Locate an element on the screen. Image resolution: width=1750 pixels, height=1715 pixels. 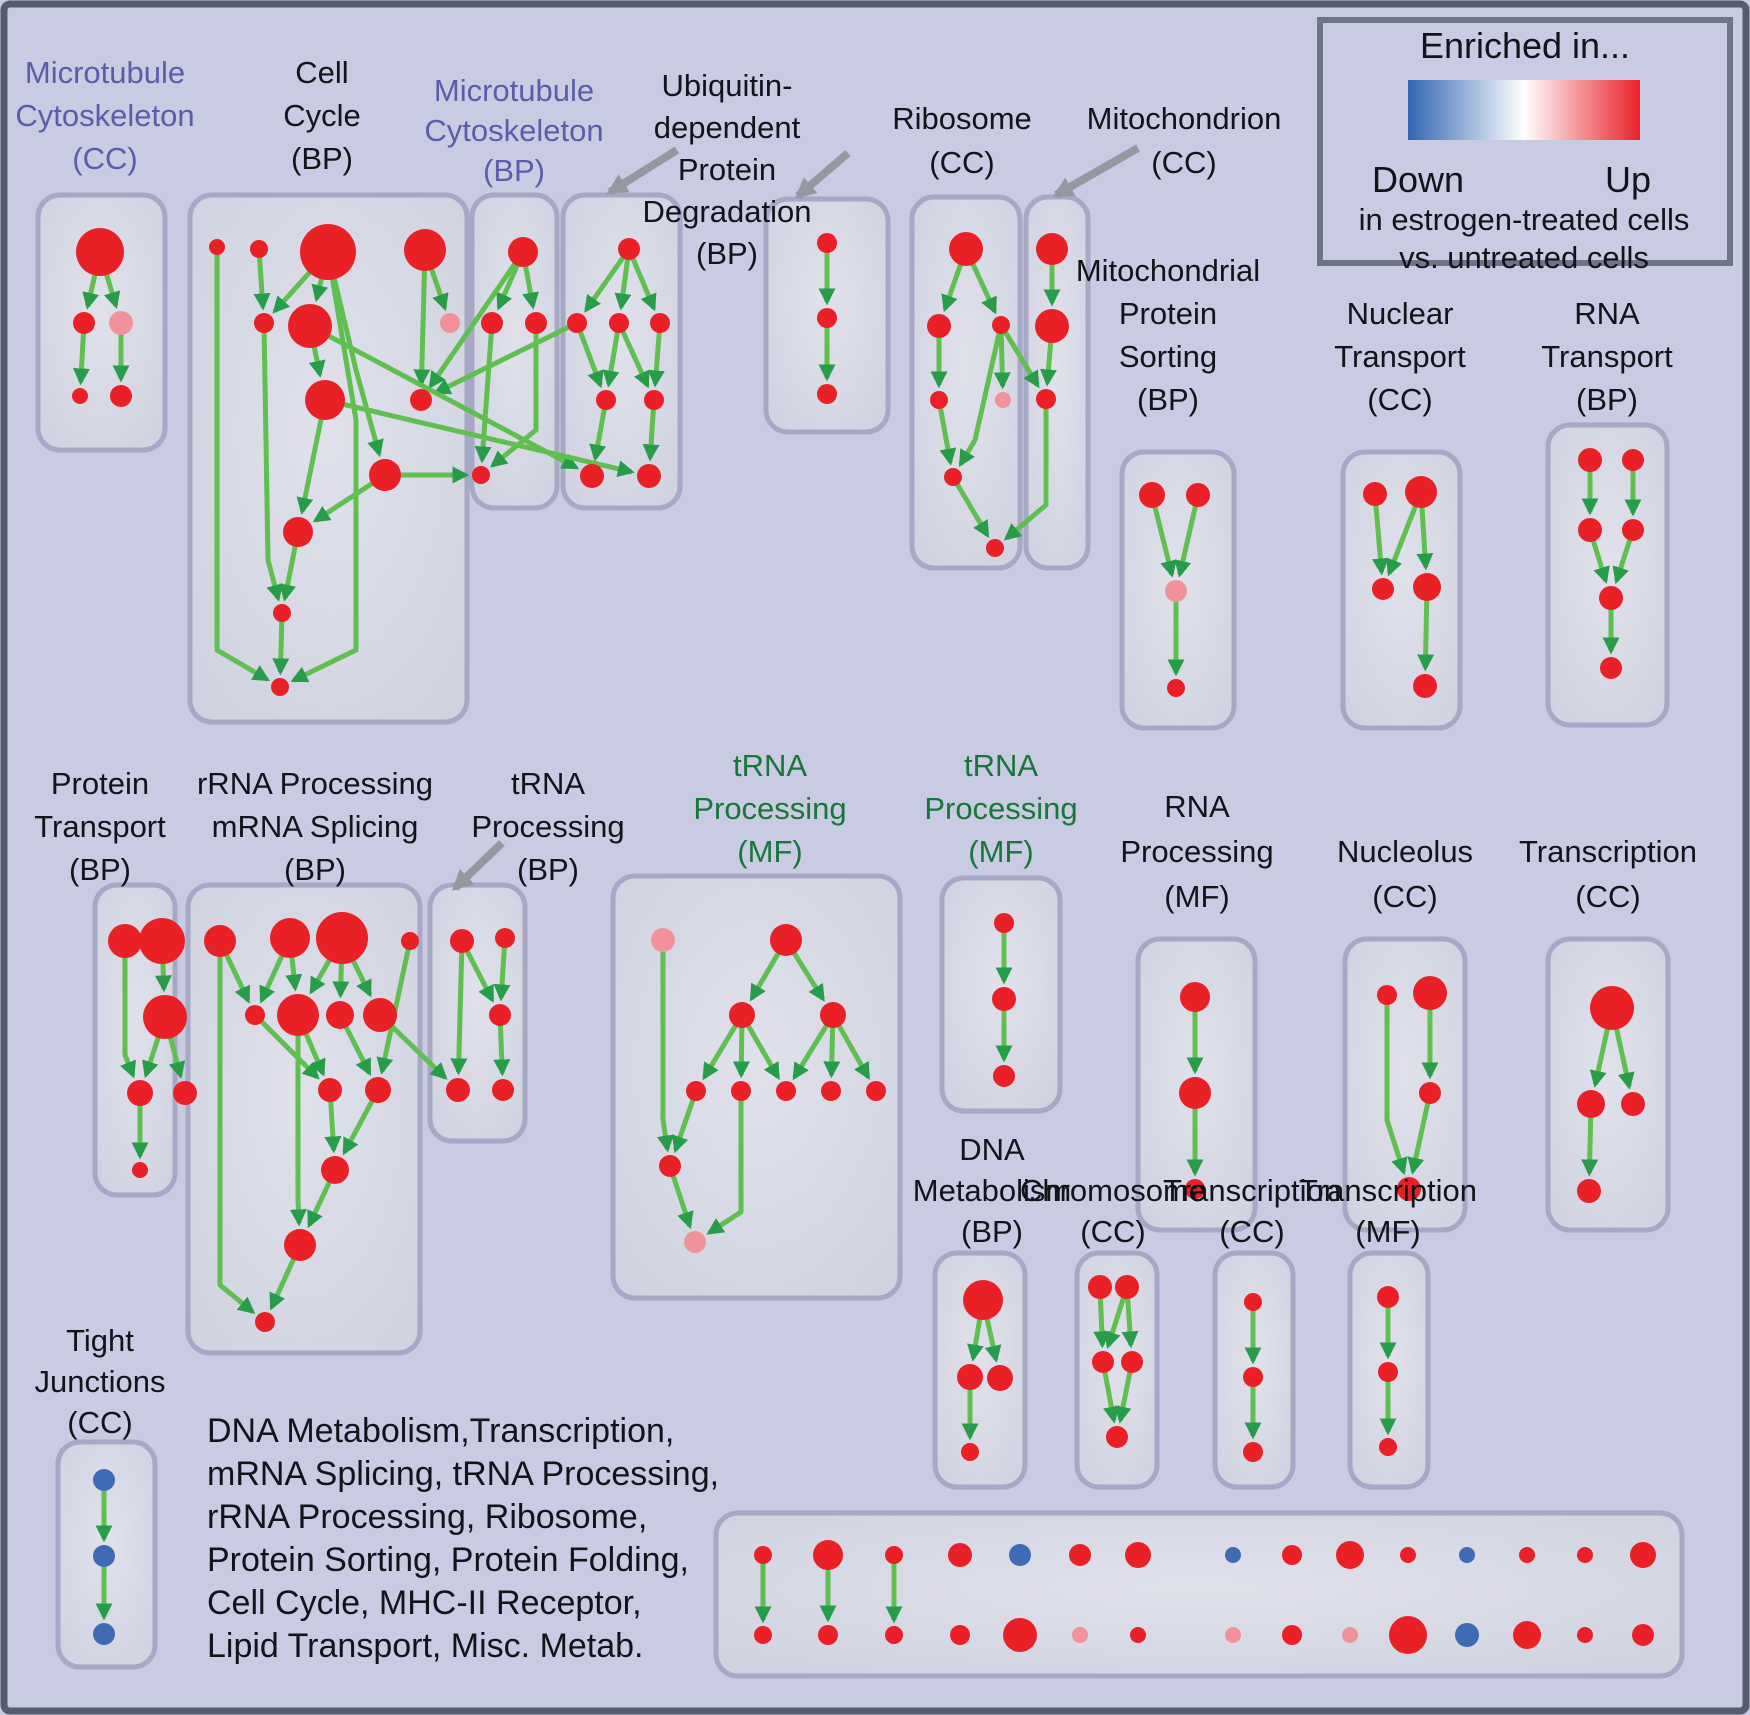
cluster-label-chromosome: (CC) is located at coordinates (1112, 1231).